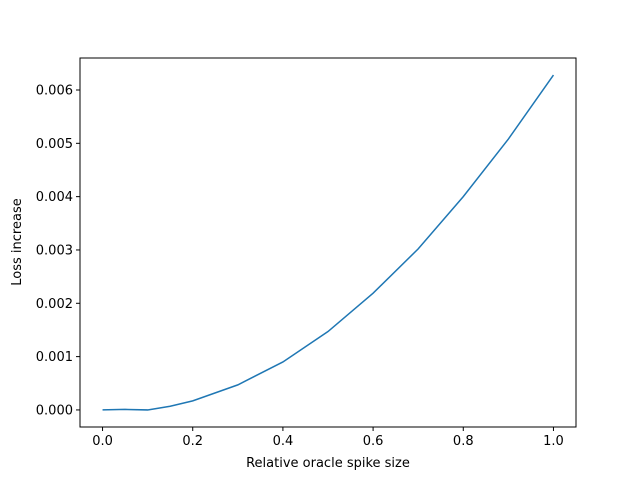 The image size is (640, 480). I want to click on x-tick-label: 0.0, so click(102, 441).